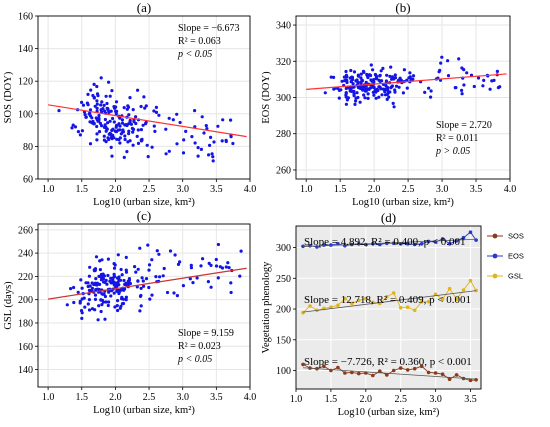  I want to click on legend-swatch-marker, so click(495, 256).